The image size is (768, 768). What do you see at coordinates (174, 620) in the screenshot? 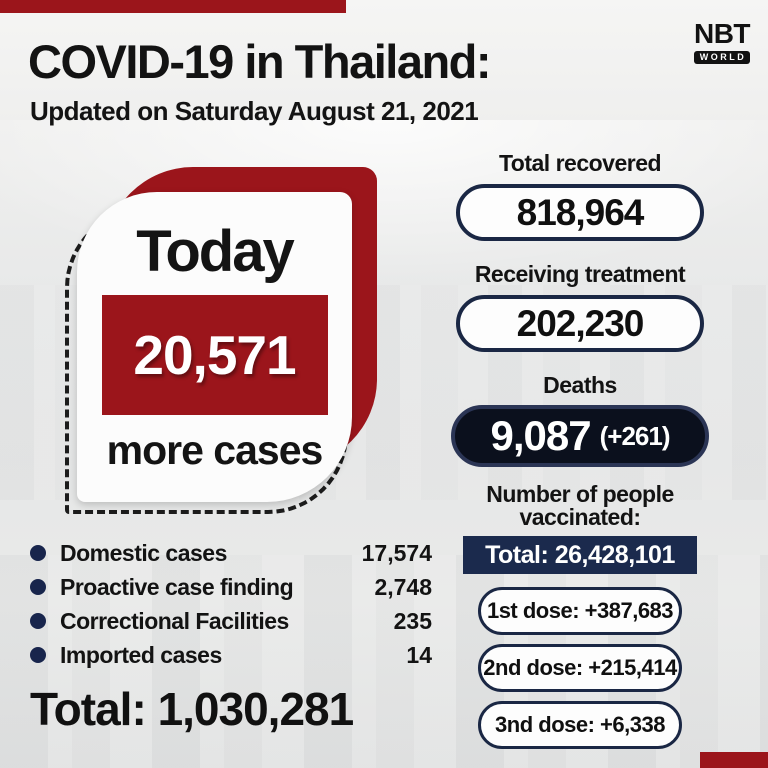
I see `breakdown-label: Correctional Facilities` at bounding box center [174, 620].